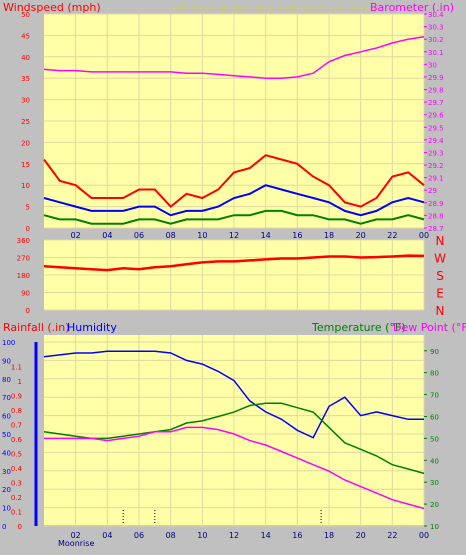  Describe the element at coordinates (76, 535) in the screenshot. I see `temperature-x-tick-label: 02` at that location.